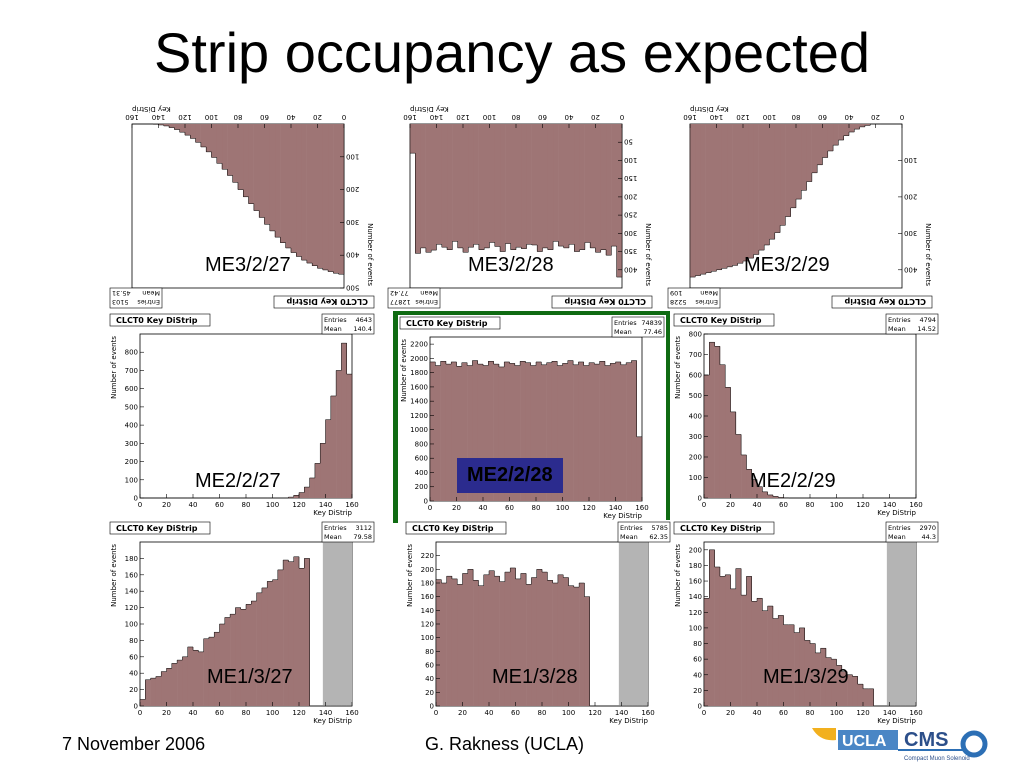 This screenshot has width=1024, height=771. Describe the element at coordinates (695, 597) in the screenshot. I see `y-tick-label: 140` at that location.